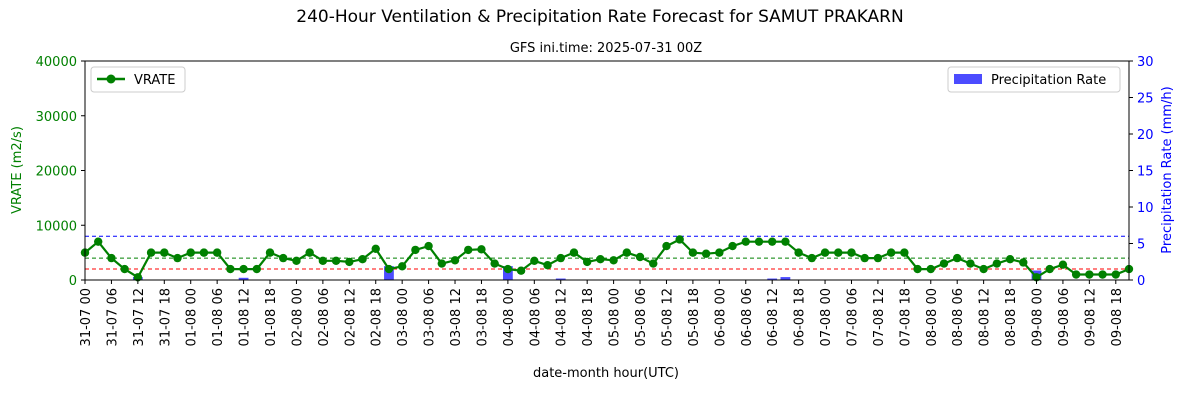 This screenshot has width=1200, height=400. I want to click on x-tick-label: 05-08 12, so click(667, 317).